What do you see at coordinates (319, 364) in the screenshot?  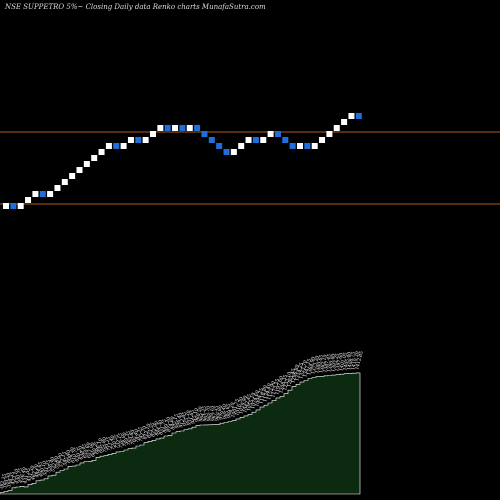 I see `volume-label: 1380.65` at bounding box center [319, 364].